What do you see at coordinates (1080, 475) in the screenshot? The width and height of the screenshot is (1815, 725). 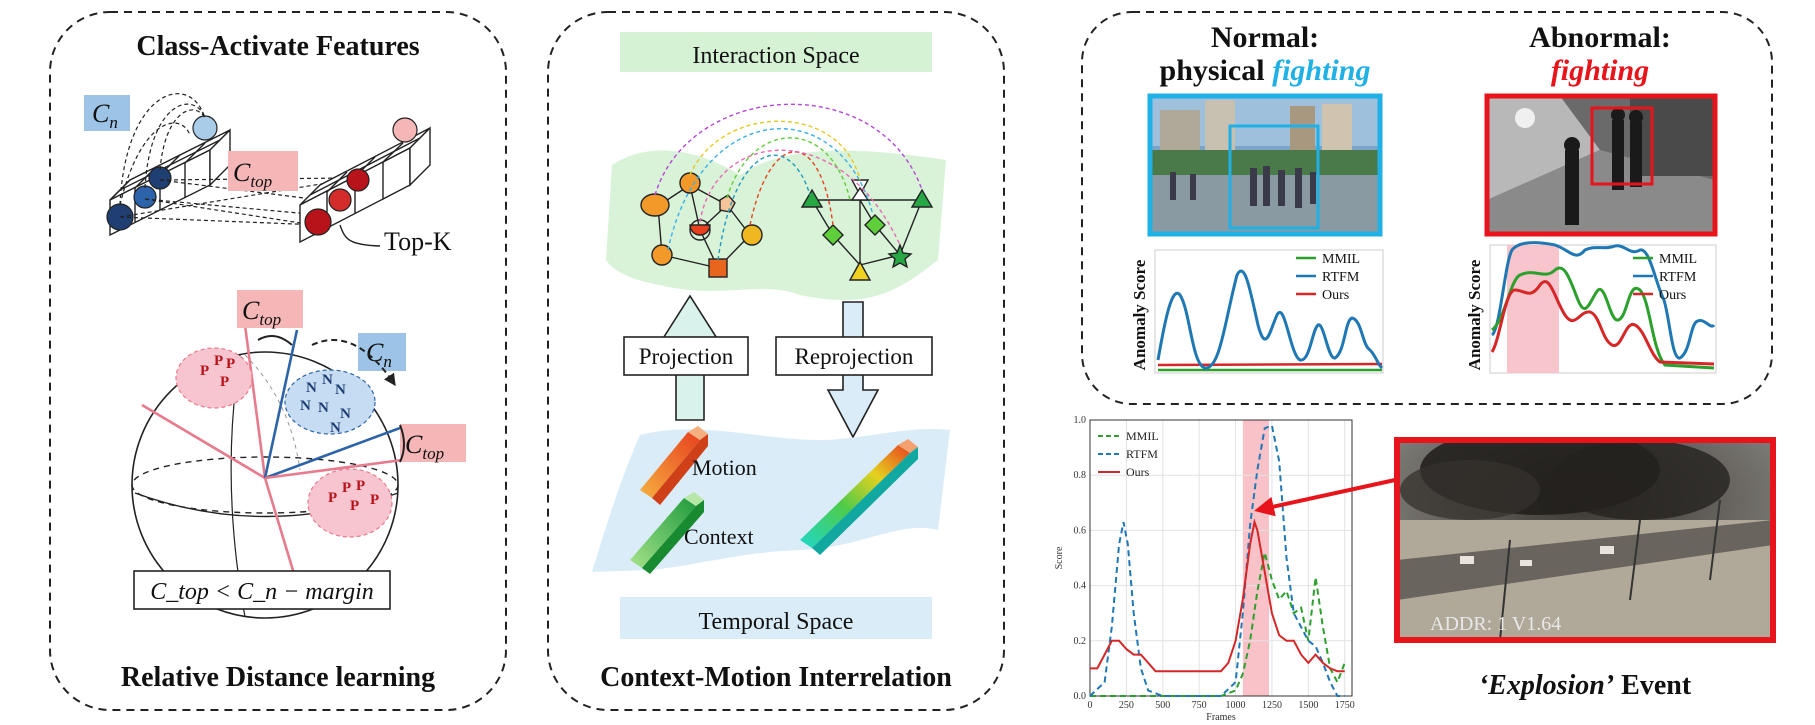 I see `y-tick-label: 0.8` at bounding box center [1080, 475].